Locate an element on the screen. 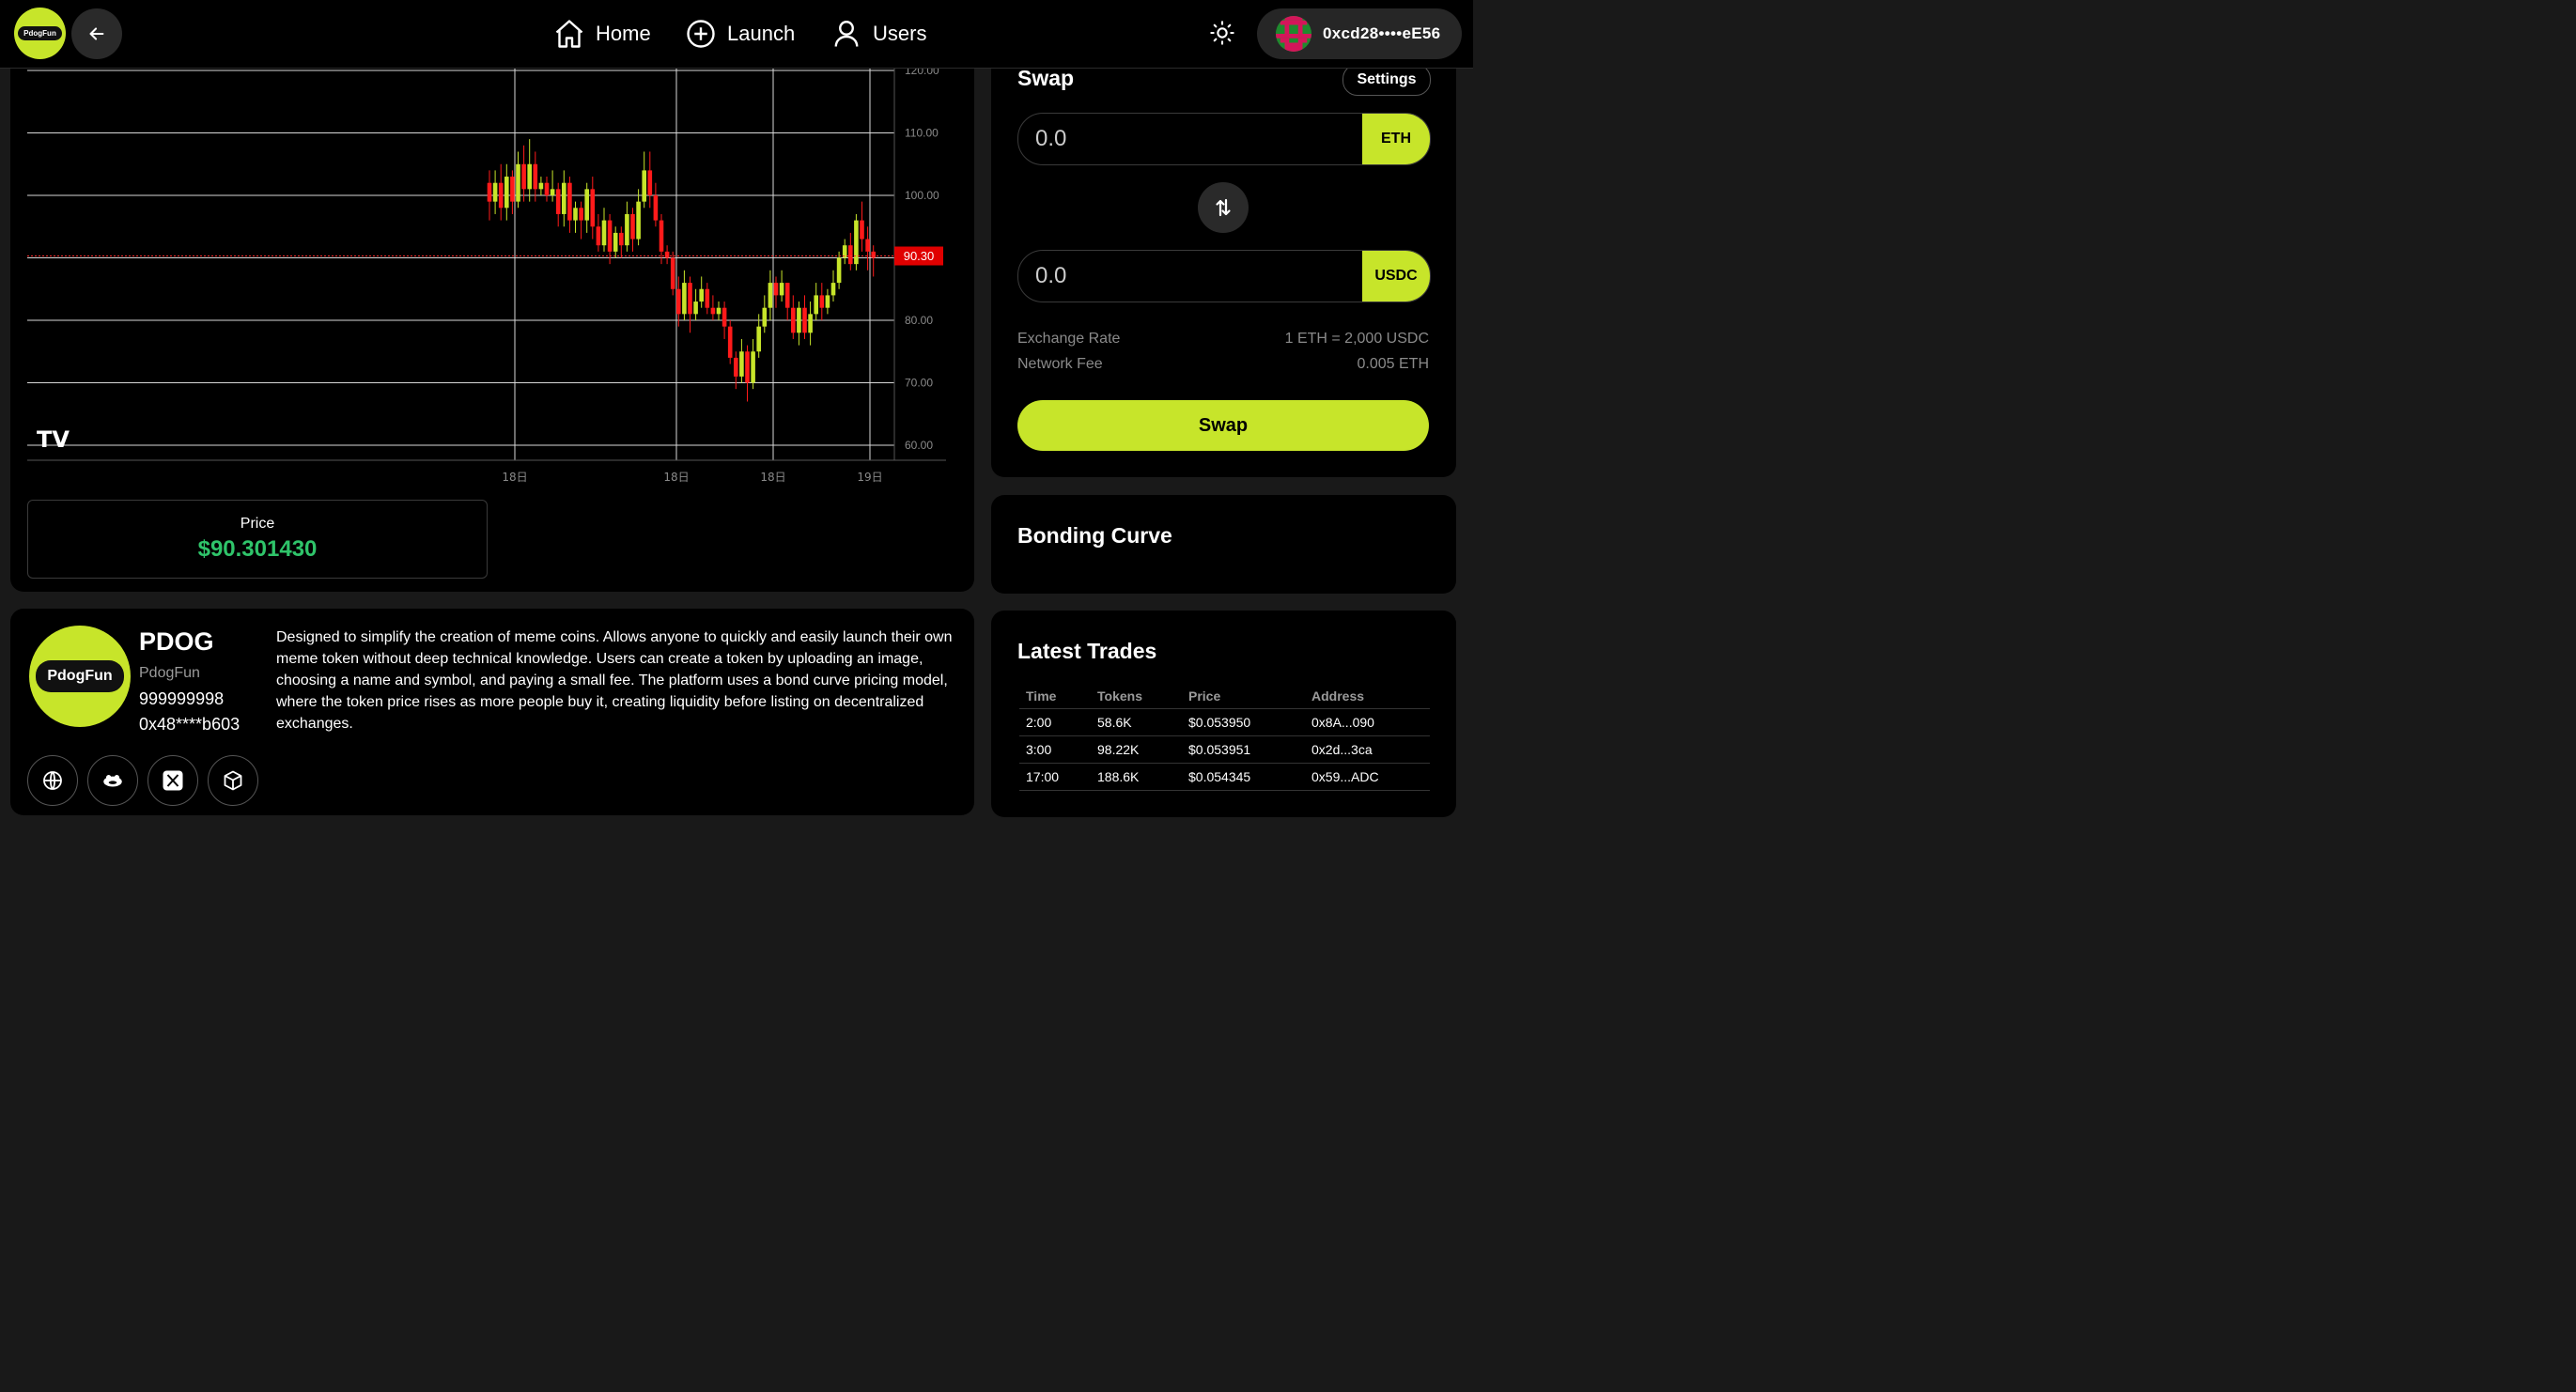  trade-time: 3:00 is located at coordinates (1055, 750).